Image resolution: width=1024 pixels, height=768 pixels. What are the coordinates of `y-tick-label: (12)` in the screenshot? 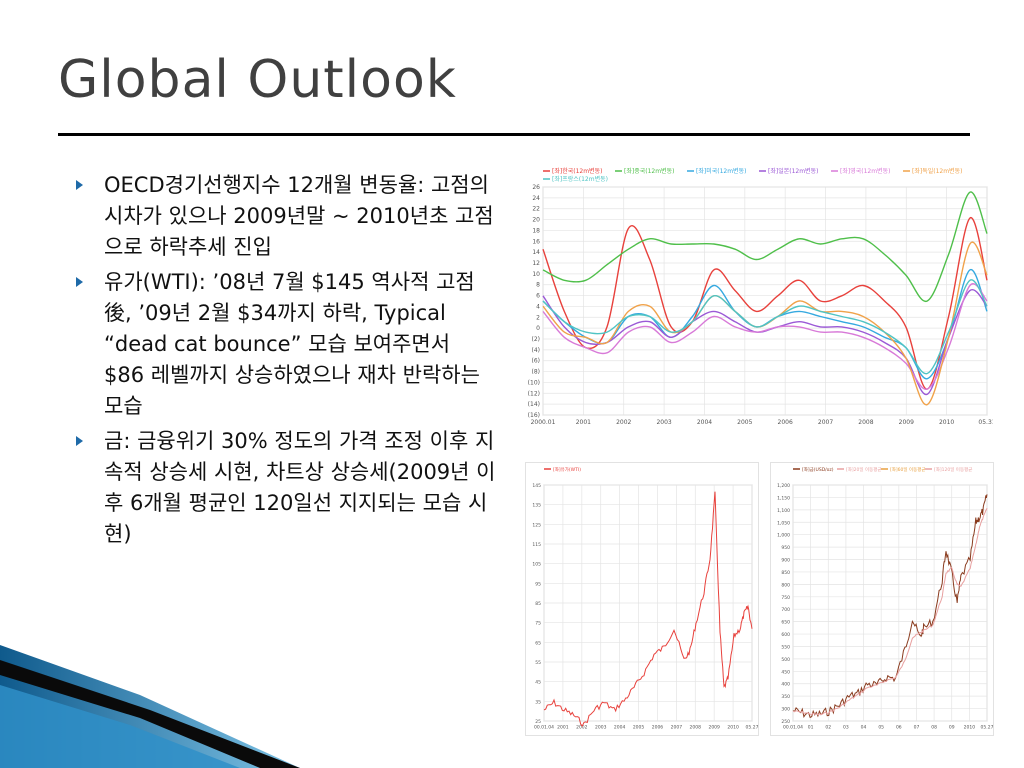 It's located at (534, 393).